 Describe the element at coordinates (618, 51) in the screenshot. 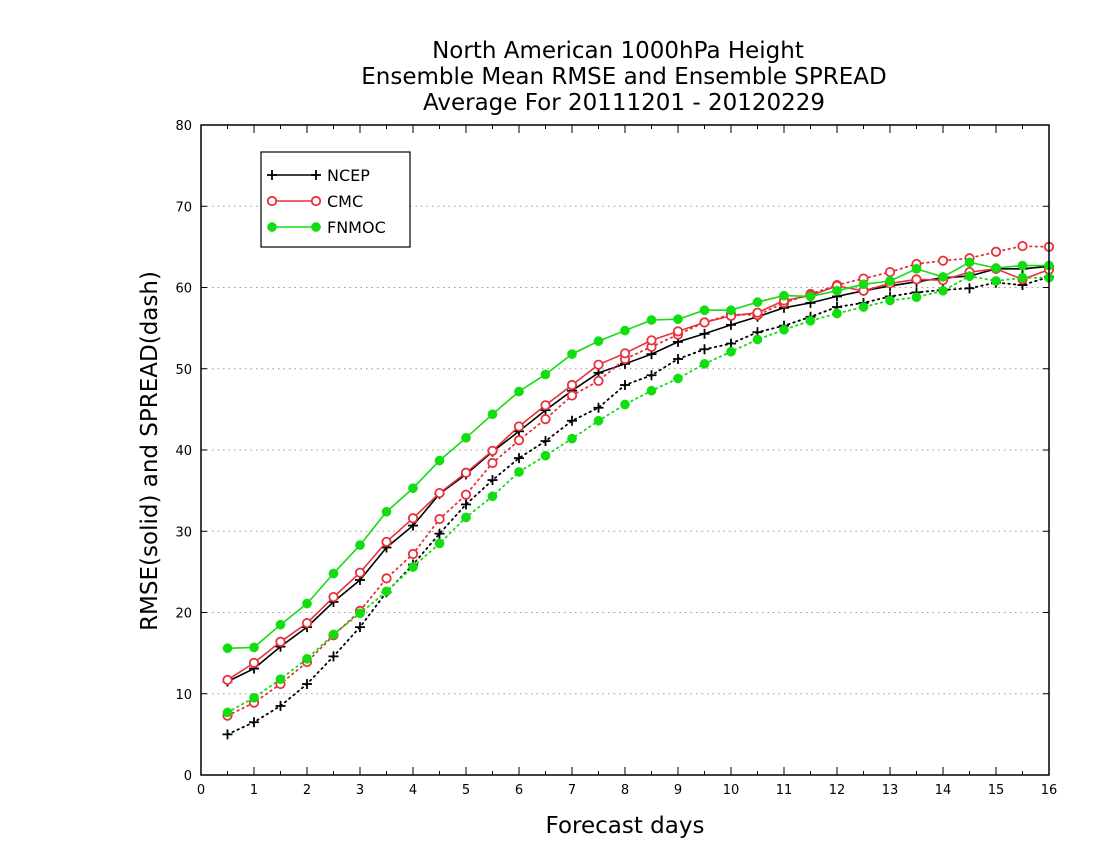

I see `title-line-1: North American 1000hPa Height` at that location.